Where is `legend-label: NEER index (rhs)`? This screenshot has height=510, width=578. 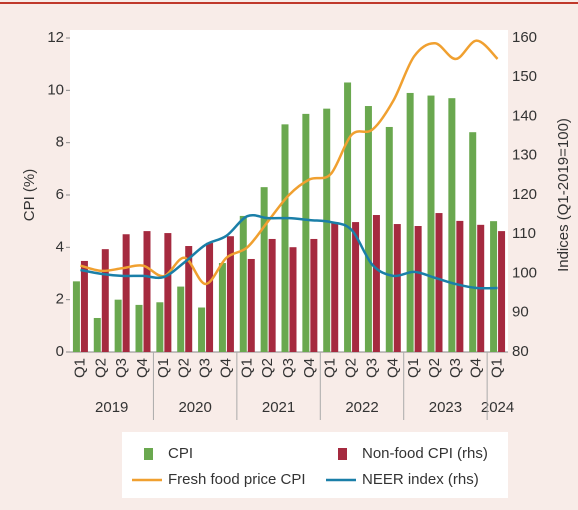 legend-label: NEER index (rhs) is located at coordinates (420, 479).